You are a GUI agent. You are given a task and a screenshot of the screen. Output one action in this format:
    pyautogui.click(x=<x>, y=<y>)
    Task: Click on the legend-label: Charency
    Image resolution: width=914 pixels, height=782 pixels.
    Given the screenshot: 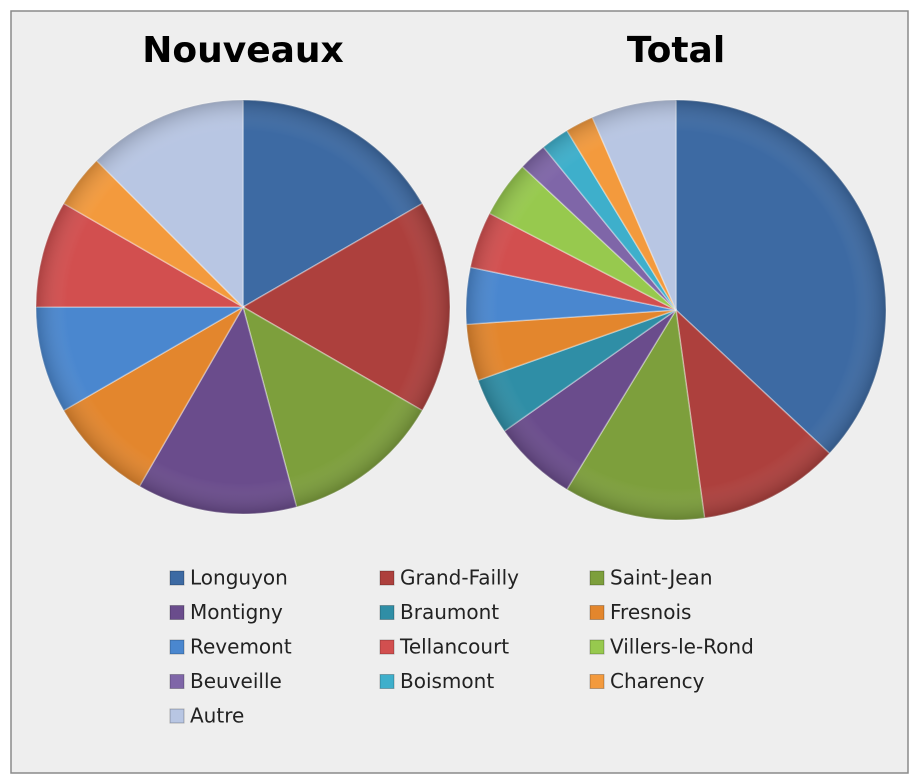 What is the action you would take?
    pyautogui.click(x=657, y=681)
    